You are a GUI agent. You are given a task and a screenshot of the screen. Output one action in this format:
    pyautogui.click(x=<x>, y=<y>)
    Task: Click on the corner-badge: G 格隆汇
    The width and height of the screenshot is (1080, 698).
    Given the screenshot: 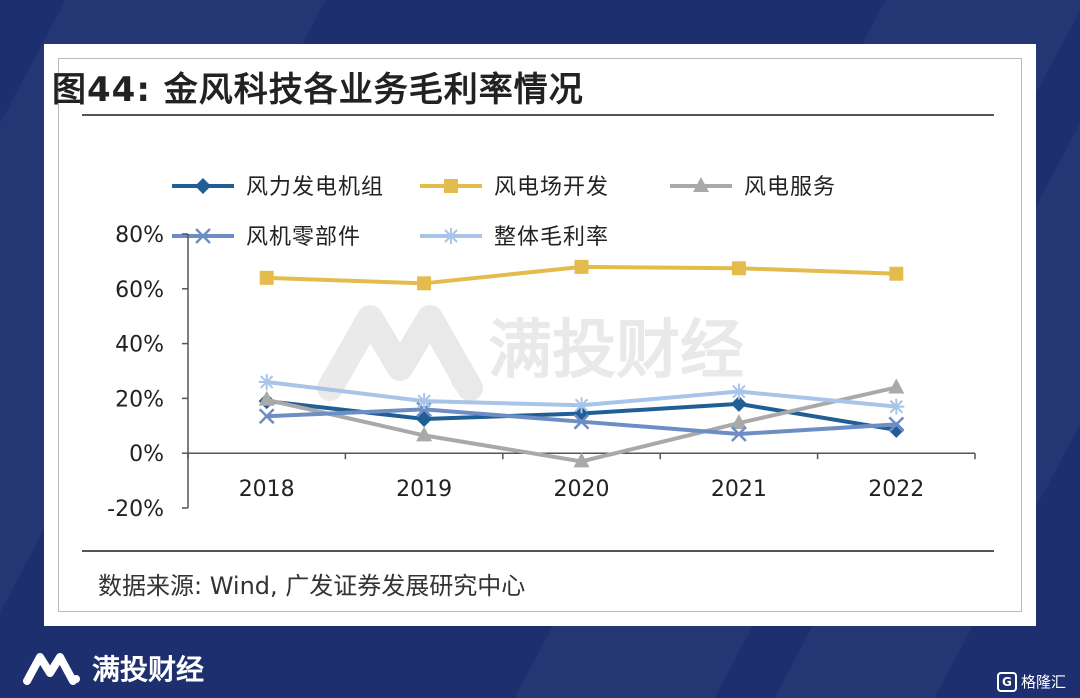 What is the action you would take?
    pyautogui.click(x=1031, y=681)
    